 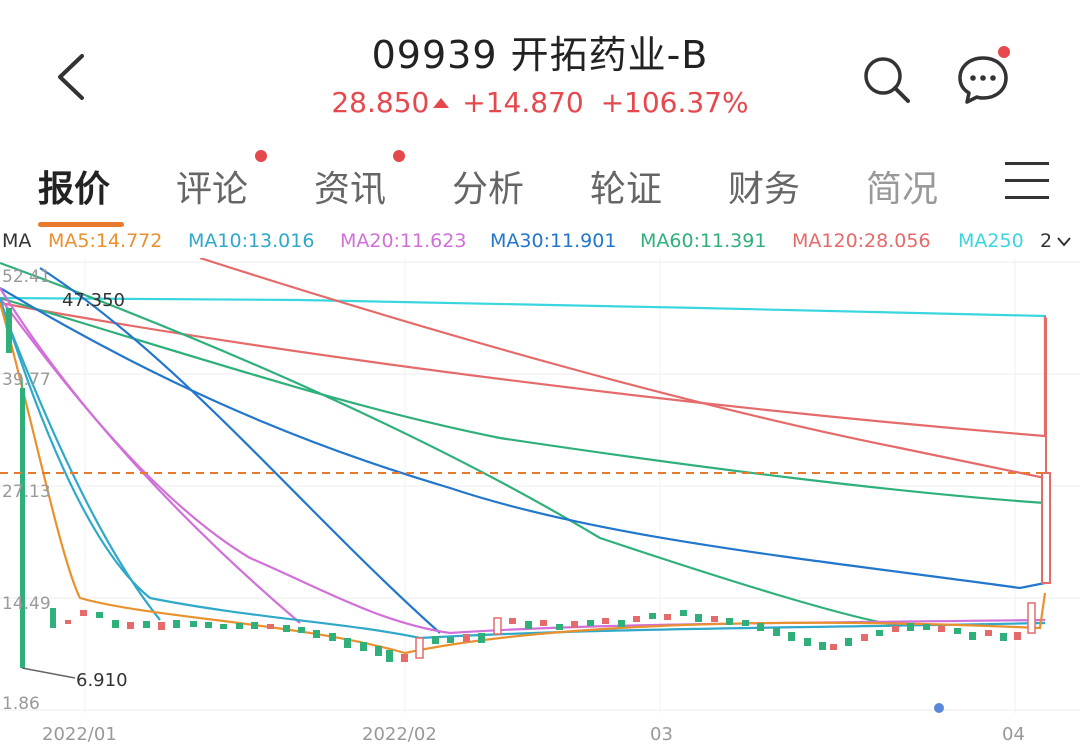 I want to click on active-tab-indicator, so click(x=81, y=224).